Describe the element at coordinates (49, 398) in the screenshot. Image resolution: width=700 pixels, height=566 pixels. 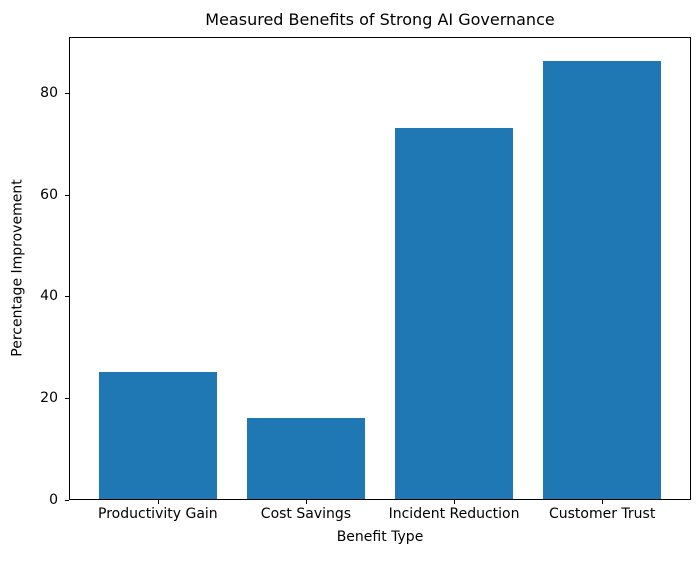
I see `y-tick-label-20: 20` at that location.